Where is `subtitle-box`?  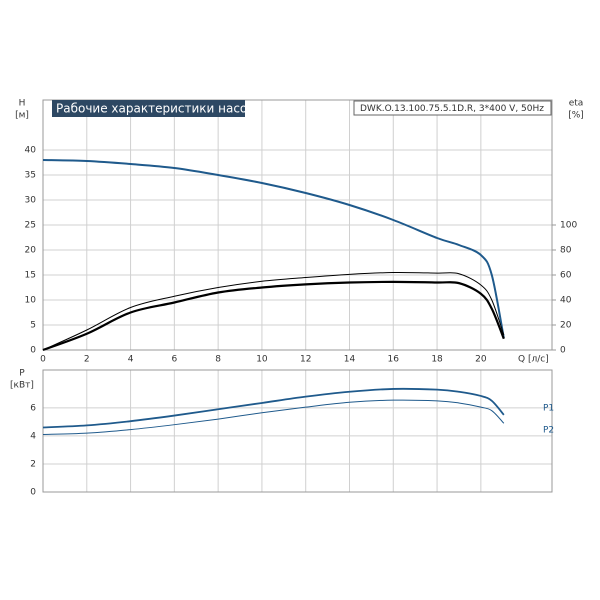
subtitle-box is located at coordinates (452, 108).